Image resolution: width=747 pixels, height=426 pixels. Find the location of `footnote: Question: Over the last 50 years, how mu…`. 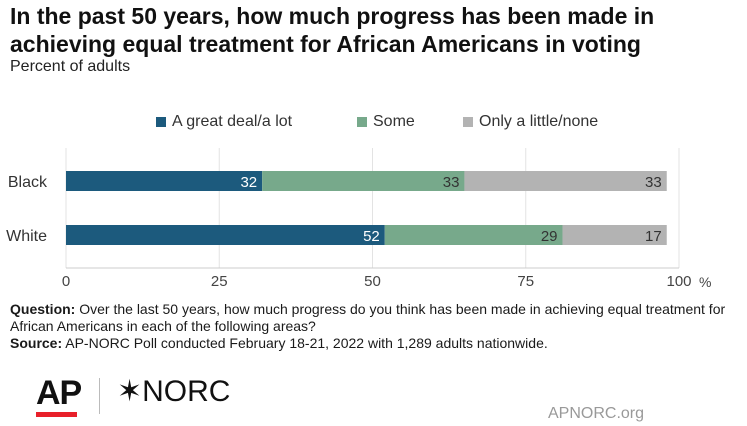

footnote: Question: Over the last 50 years, how mu… is located at coordinates (375, 326).